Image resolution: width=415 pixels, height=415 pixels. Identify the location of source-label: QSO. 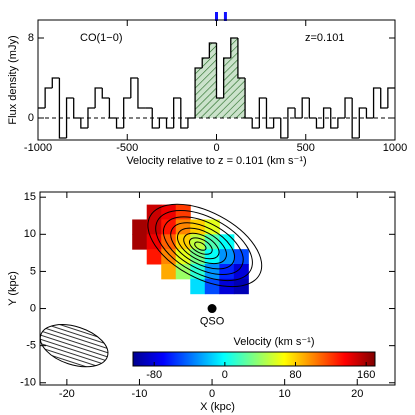
(212, 321).